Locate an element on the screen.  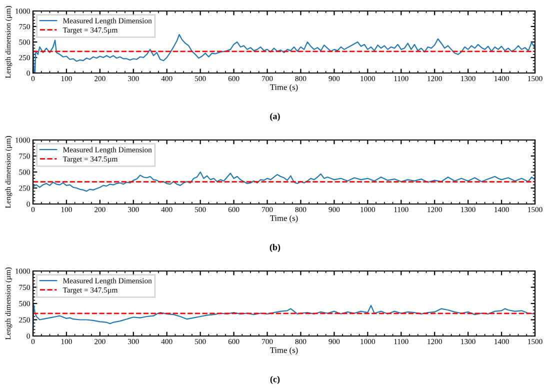
text: (a) is located at coordinates (275, 117).